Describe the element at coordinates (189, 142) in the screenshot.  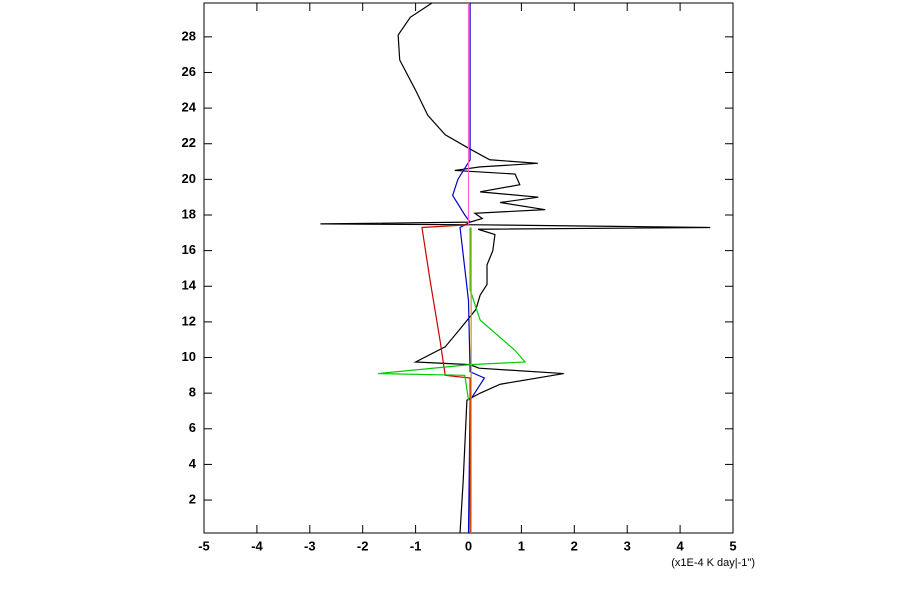
I see `y-tick-label: 22` at that location.